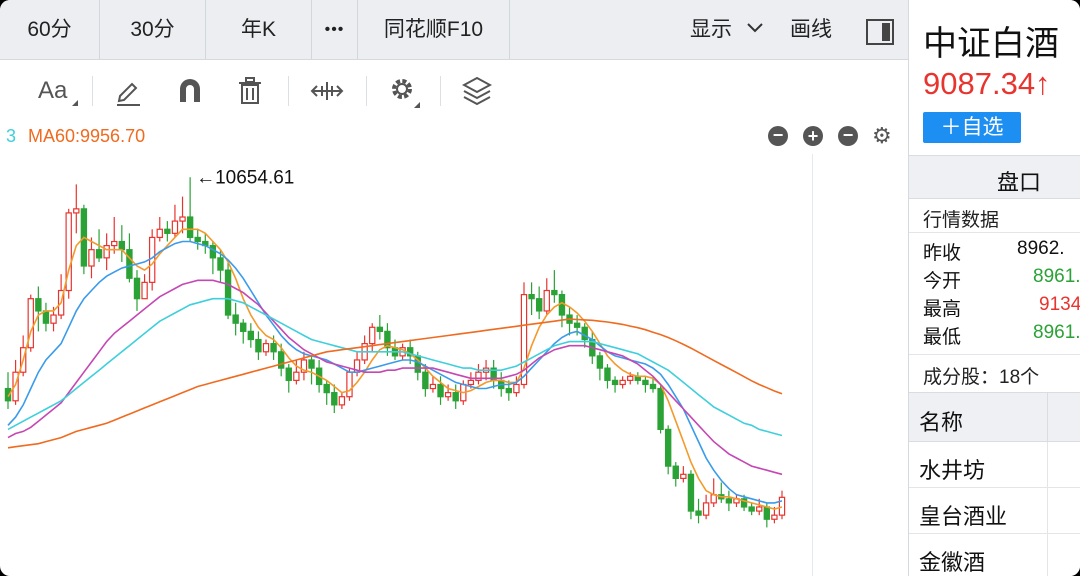 The height and width of the screenshot is (576, 1080). What do you see at coordinates (994, 555) in the screenshot?
I see `list-item: 金徽酒` at bounding box center [994, 555].